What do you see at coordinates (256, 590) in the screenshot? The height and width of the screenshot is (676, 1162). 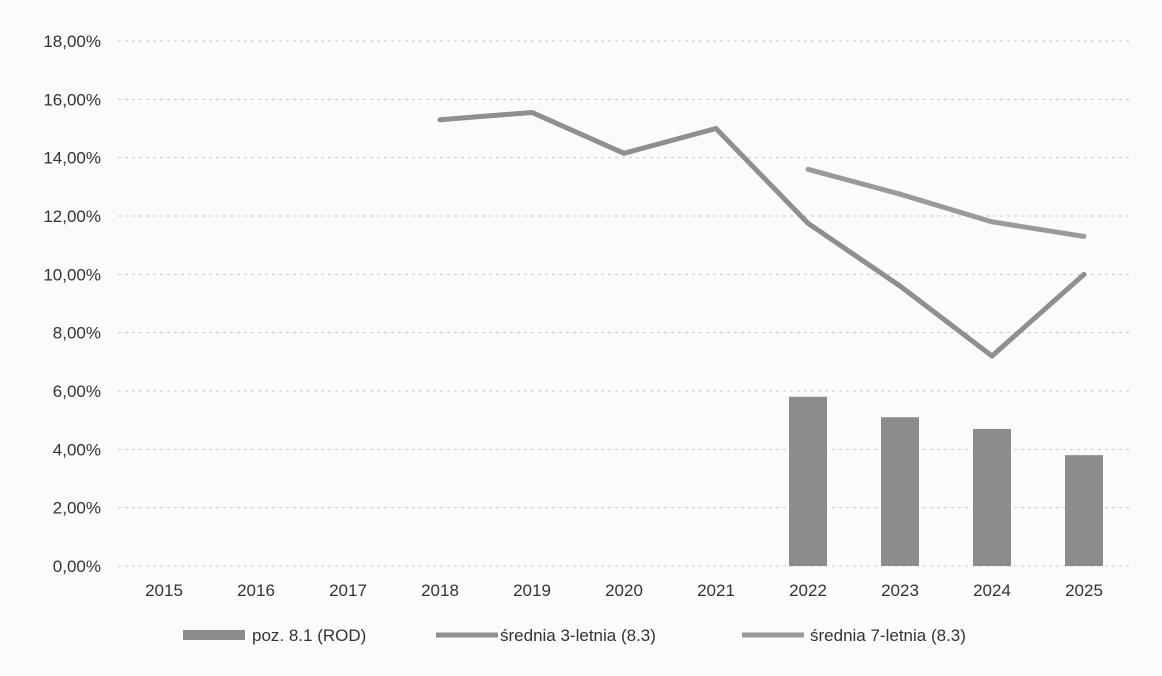 I see `x-tick-label: 2016` at bounding box center [256, 590].